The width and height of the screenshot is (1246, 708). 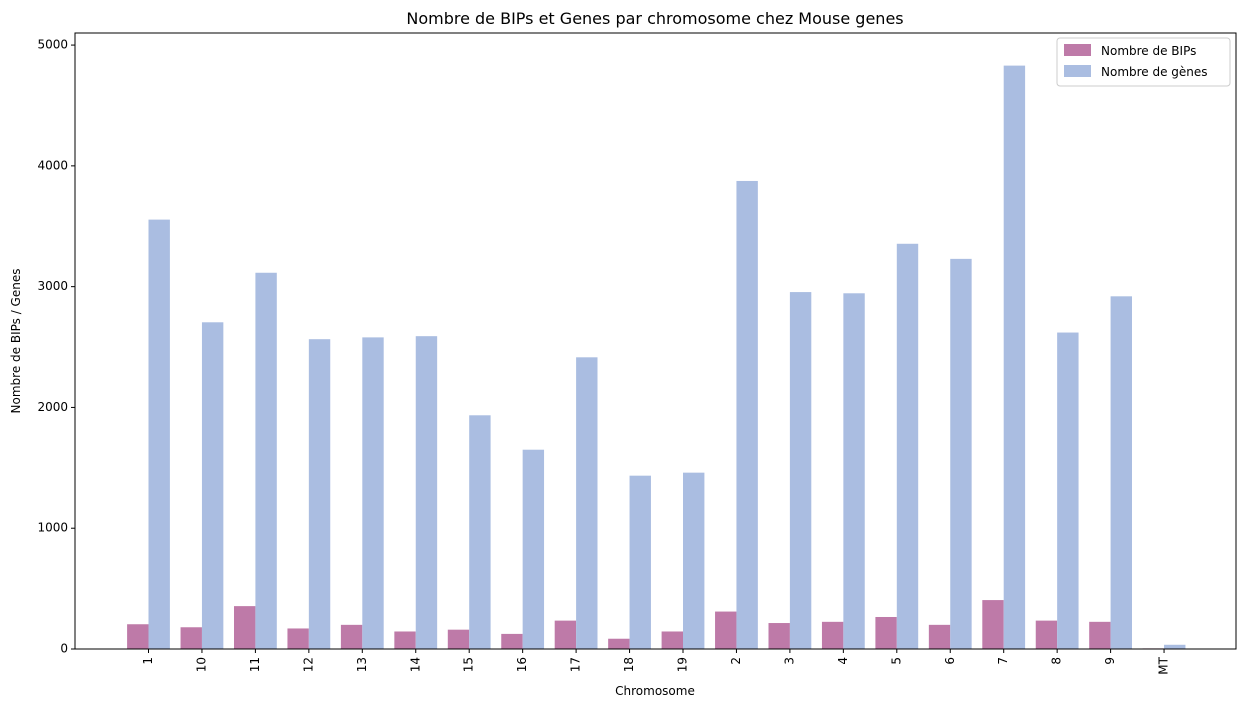 I want to click on x-tick-label: 6, so click(x=950, y=661).